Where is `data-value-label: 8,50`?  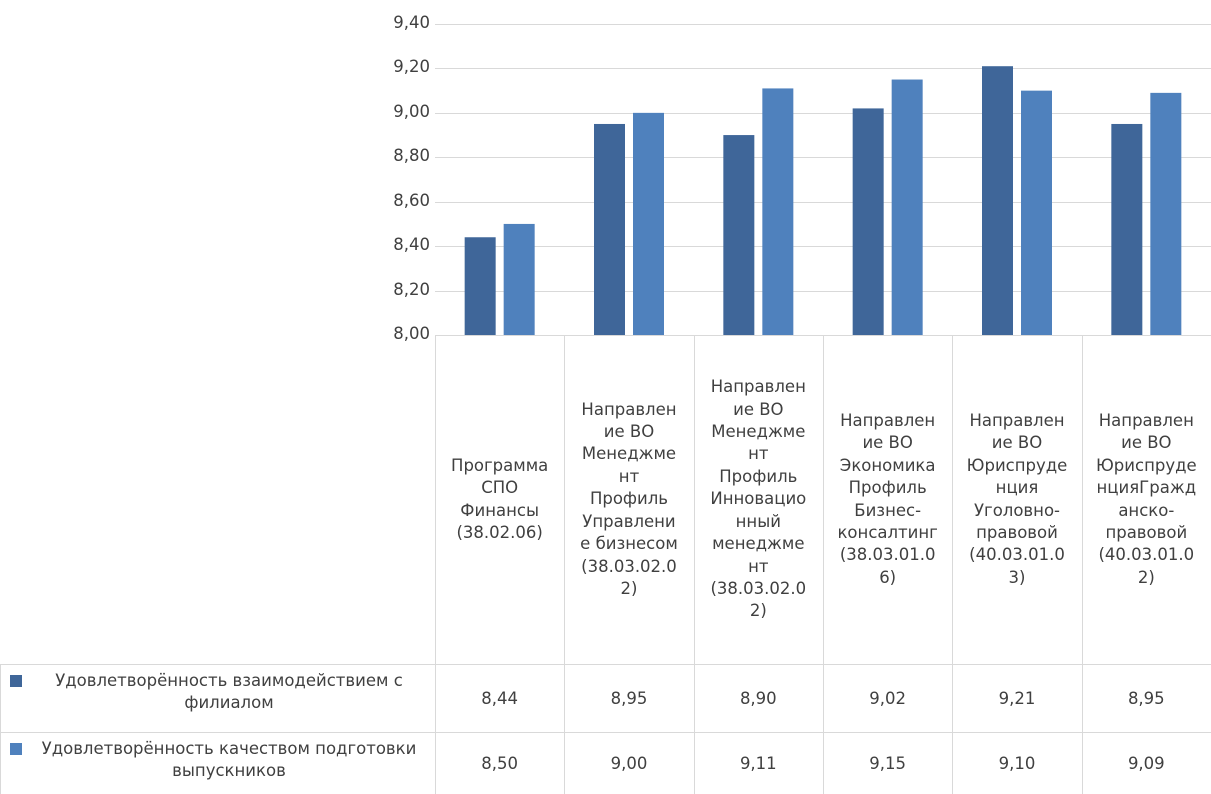 data-value-label: 8,50 is located at coordinates (500, 763).